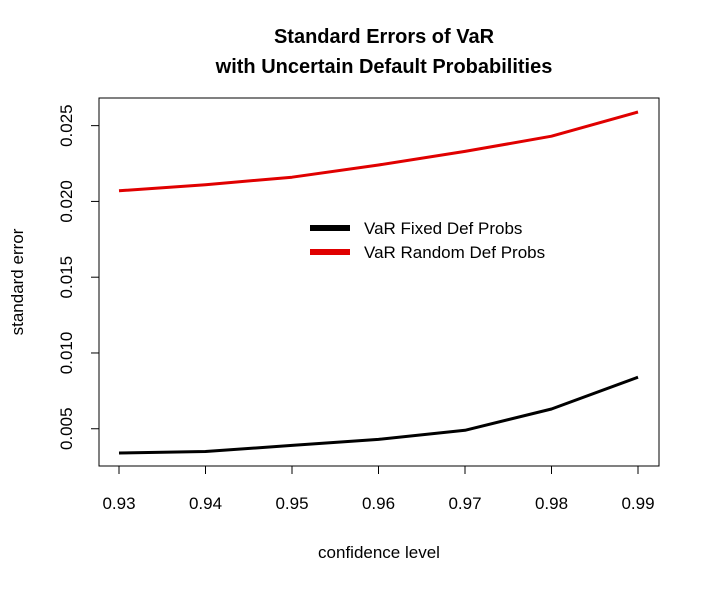  Describe the element at coordinates (384, 67) in the screenshot. I see `chart-title-line-2: with Uncertain Default Probabilities` at that location.